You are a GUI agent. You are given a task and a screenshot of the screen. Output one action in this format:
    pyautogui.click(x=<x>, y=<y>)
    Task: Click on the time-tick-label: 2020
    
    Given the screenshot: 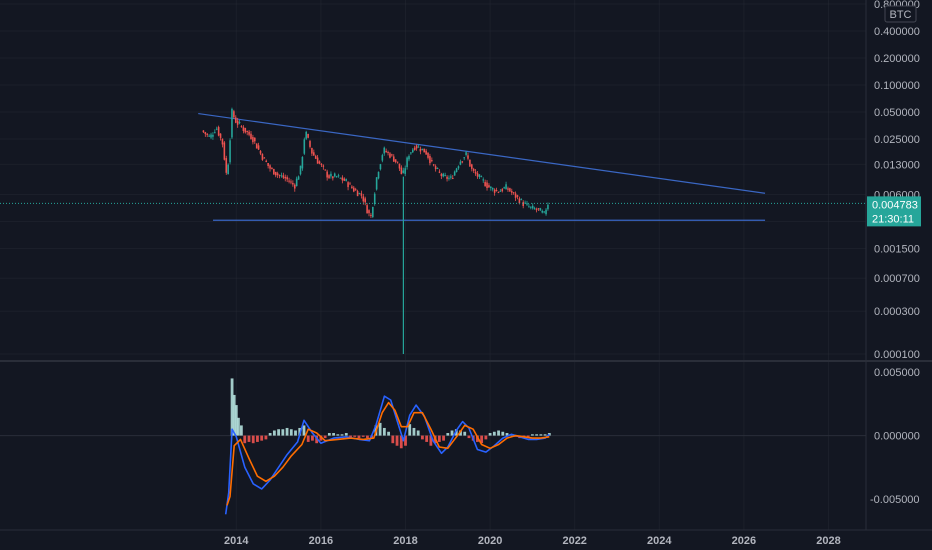 What is the action you would take?
    pyautogui.click(x=490, y=541)
    